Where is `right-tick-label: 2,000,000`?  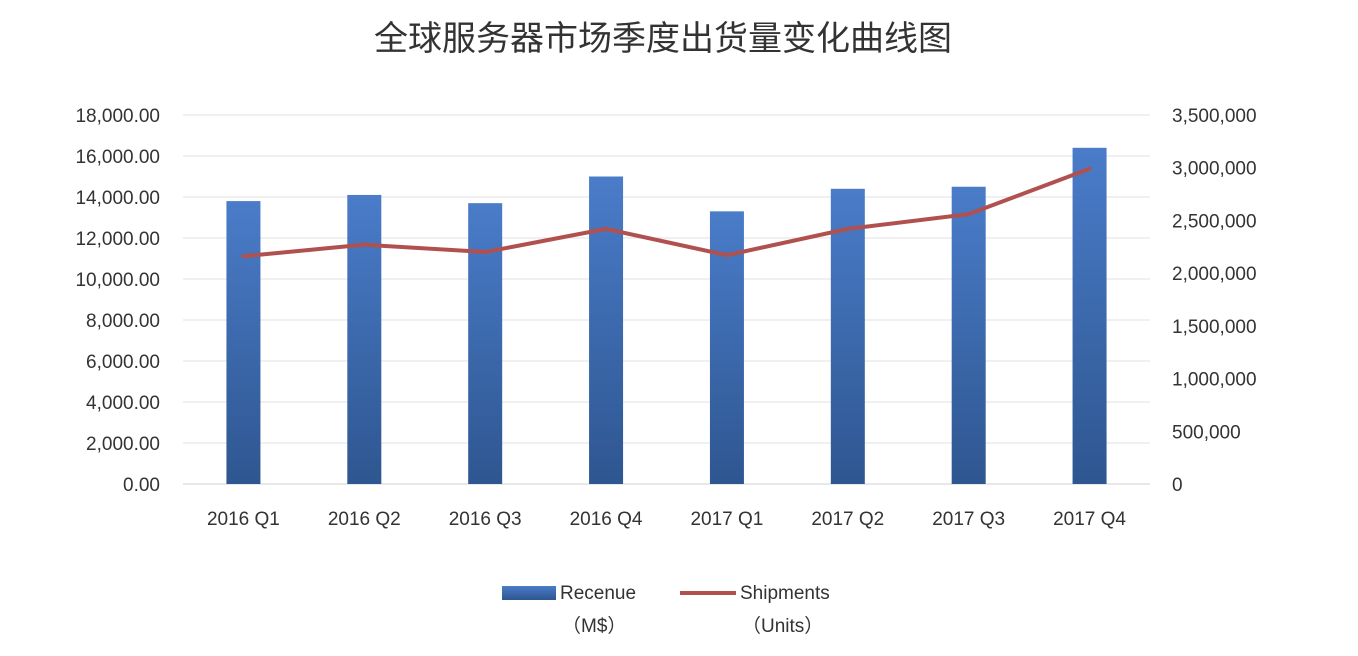
right-tick-label: 2,000,000 is located at coordinates (1214, 274).